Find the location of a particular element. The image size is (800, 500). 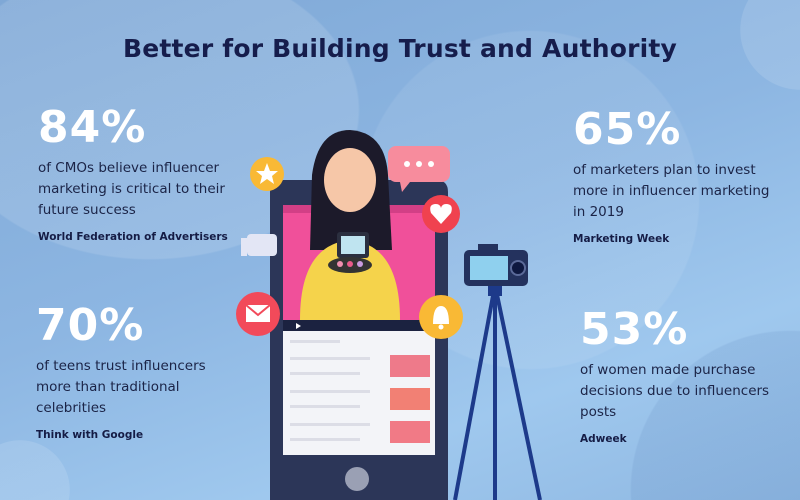

thumbs-up-icon is located at coordinates (259, 245).